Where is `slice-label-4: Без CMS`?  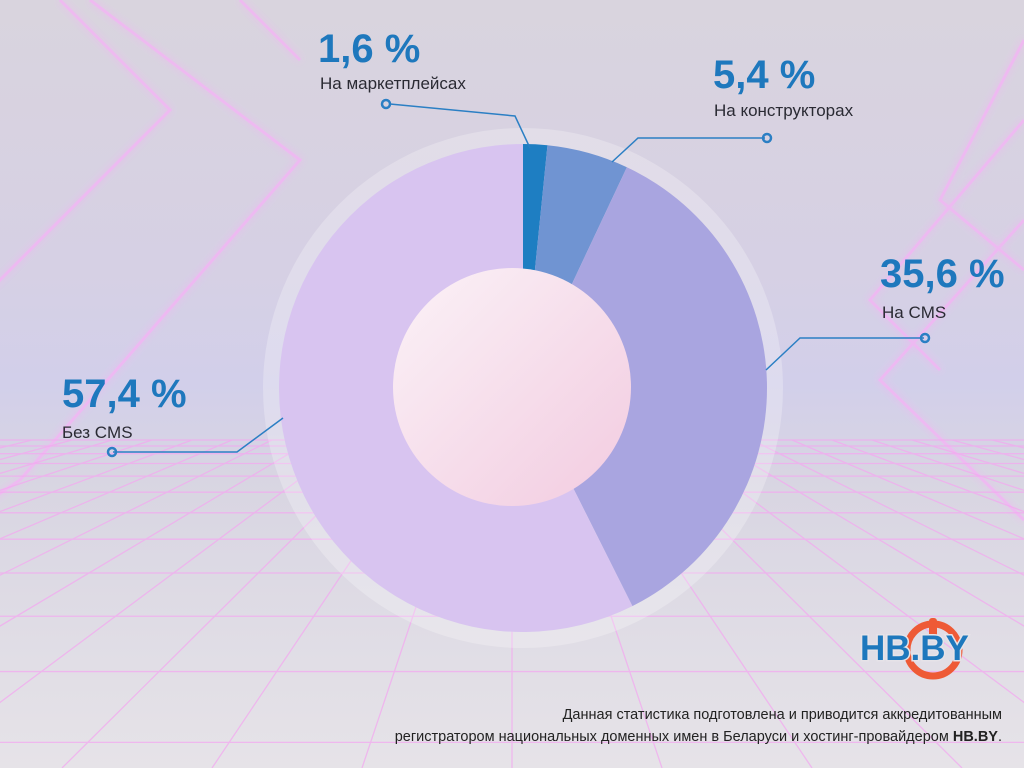 slice-label-4: Без CMS is located at coordinates (97, 432).